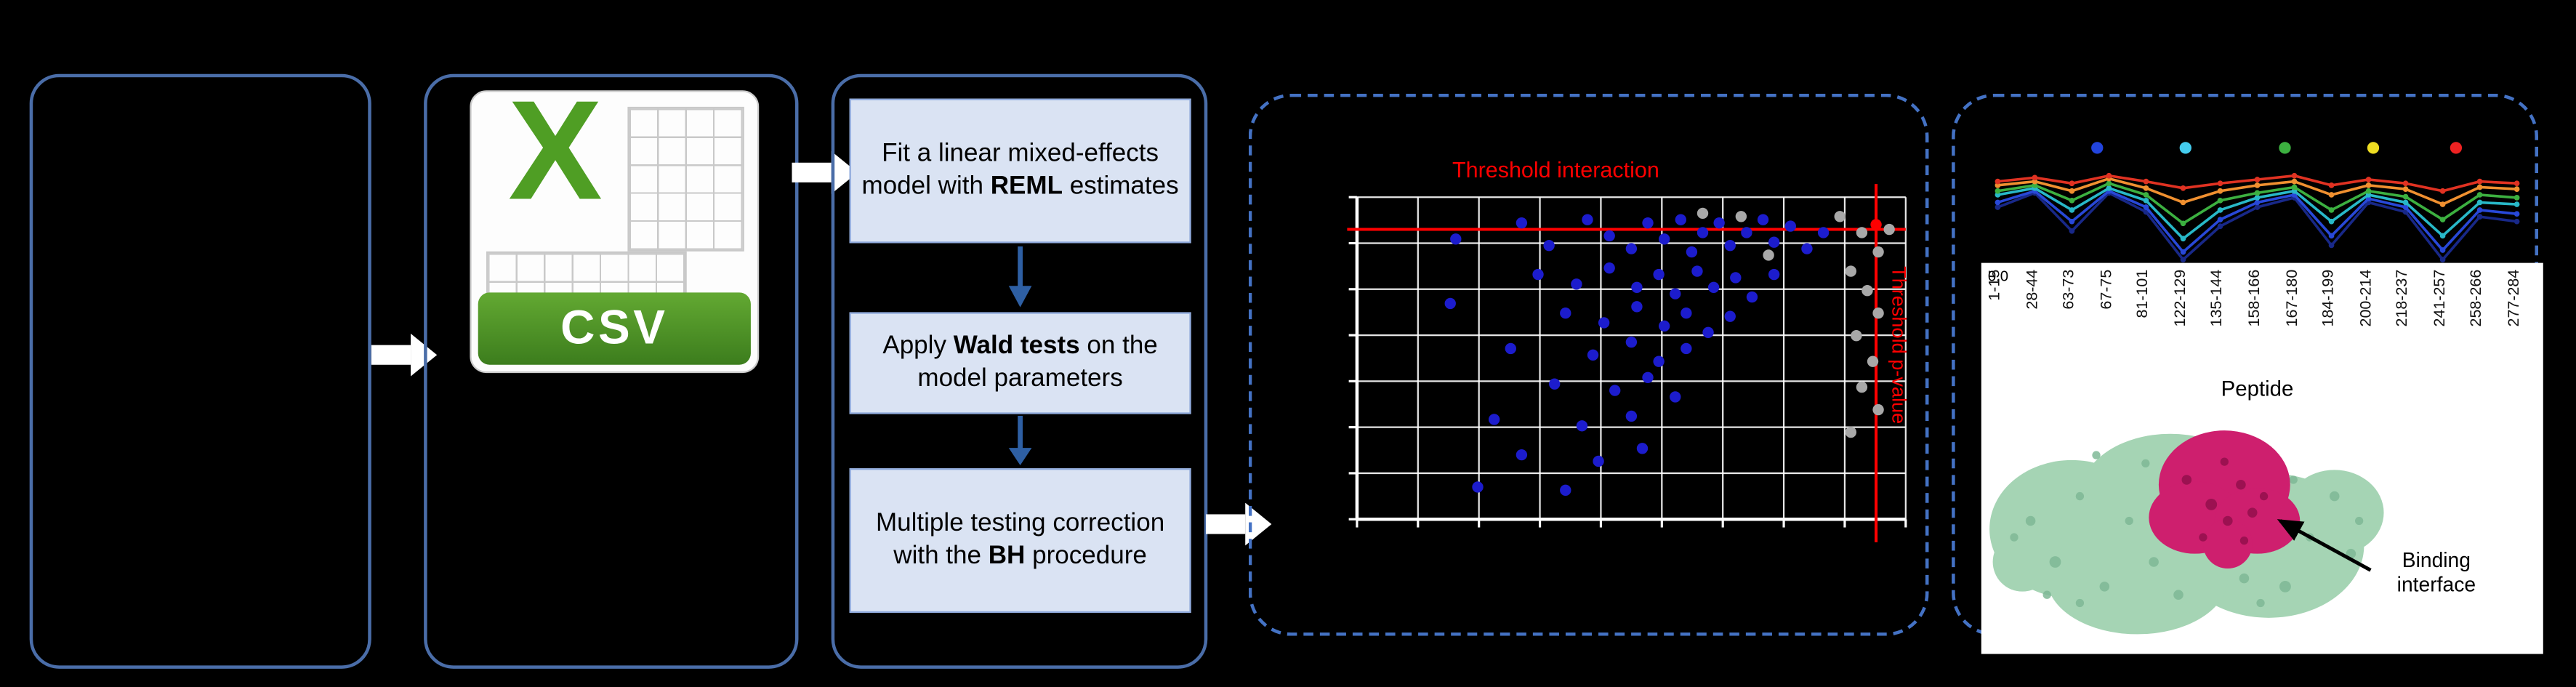  Describe the element at coordinates (2403, 298) in the screenshot. I see `peptide-tick-label: 218-237` at that location.